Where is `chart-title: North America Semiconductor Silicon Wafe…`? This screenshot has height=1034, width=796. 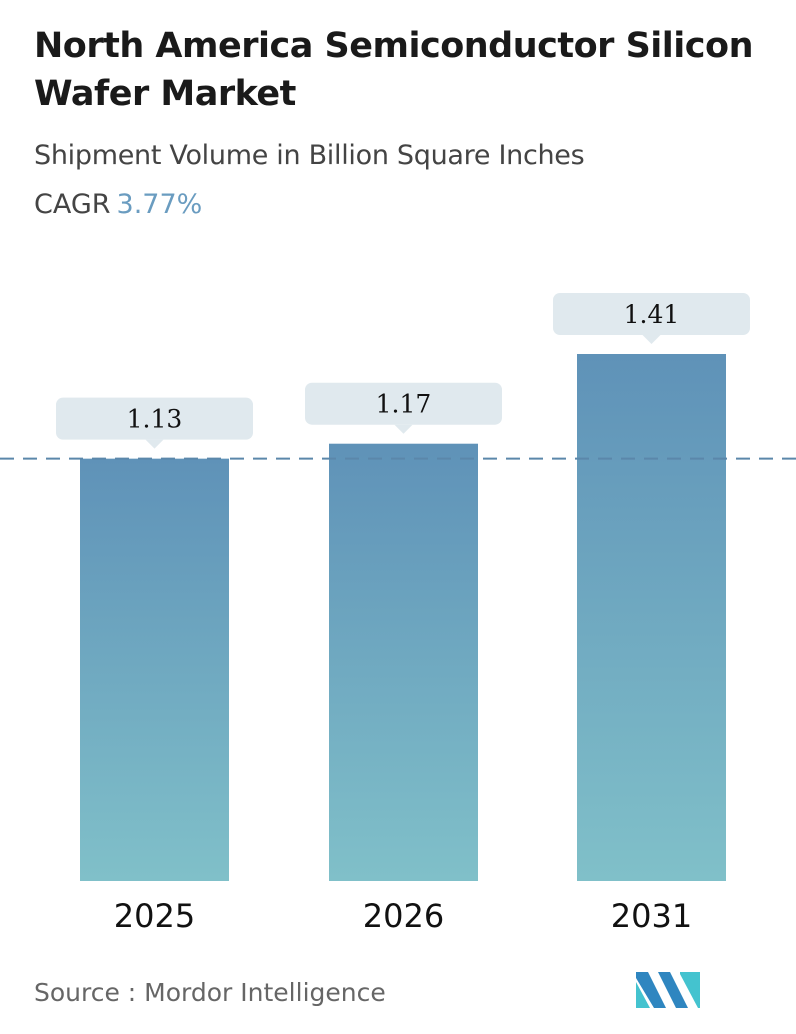 chart-title: North America Semiconductor Silicon Wafe… is located at coordinates (394, 70).